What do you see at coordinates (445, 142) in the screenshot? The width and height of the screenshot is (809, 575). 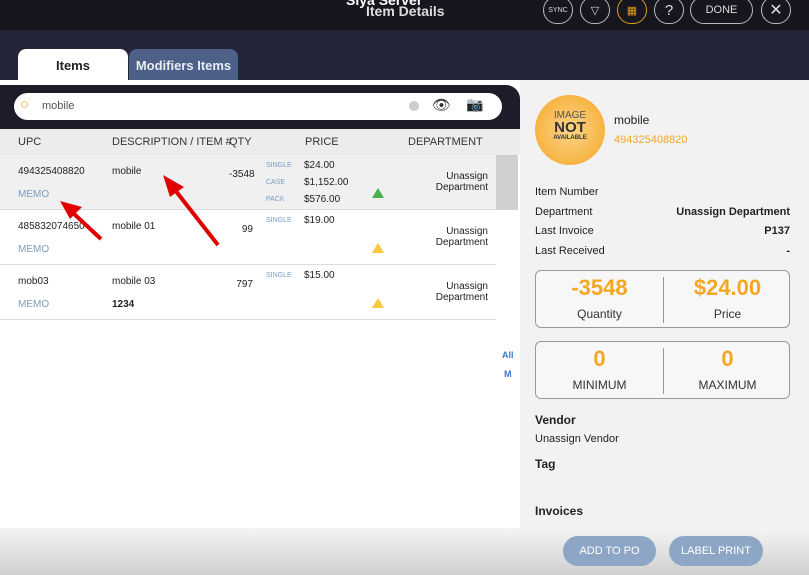 I see `col-department: DEPARTMENT` at bounding box center [445, 142].